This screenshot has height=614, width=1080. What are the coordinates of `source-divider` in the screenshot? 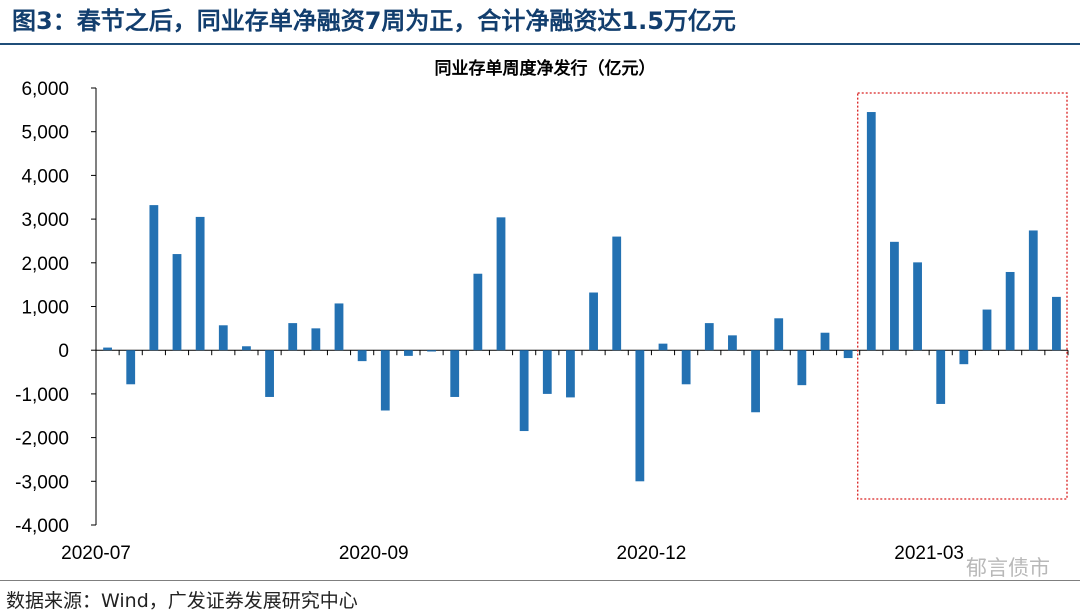 It's located at (540, 580).